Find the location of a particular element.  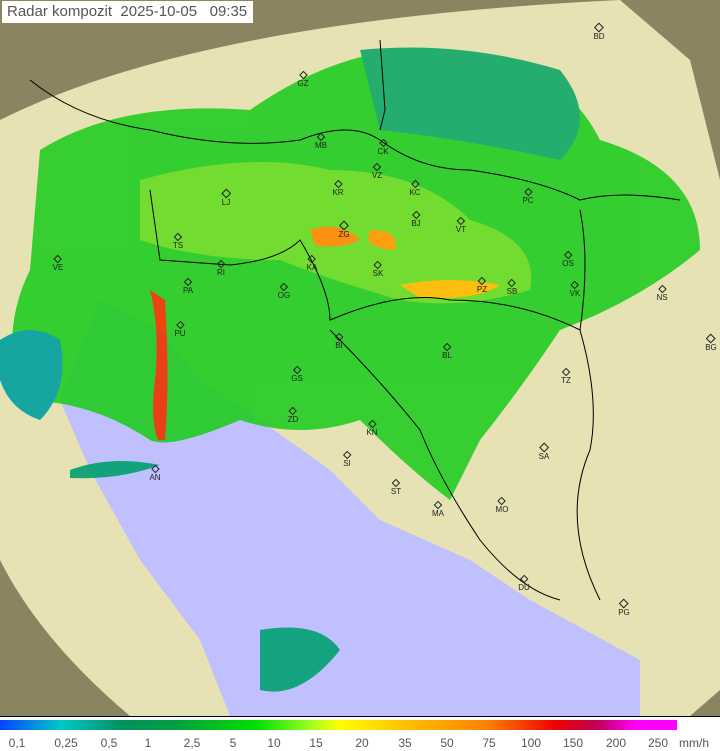

city-label: BG is located at coordinates (711, 347).